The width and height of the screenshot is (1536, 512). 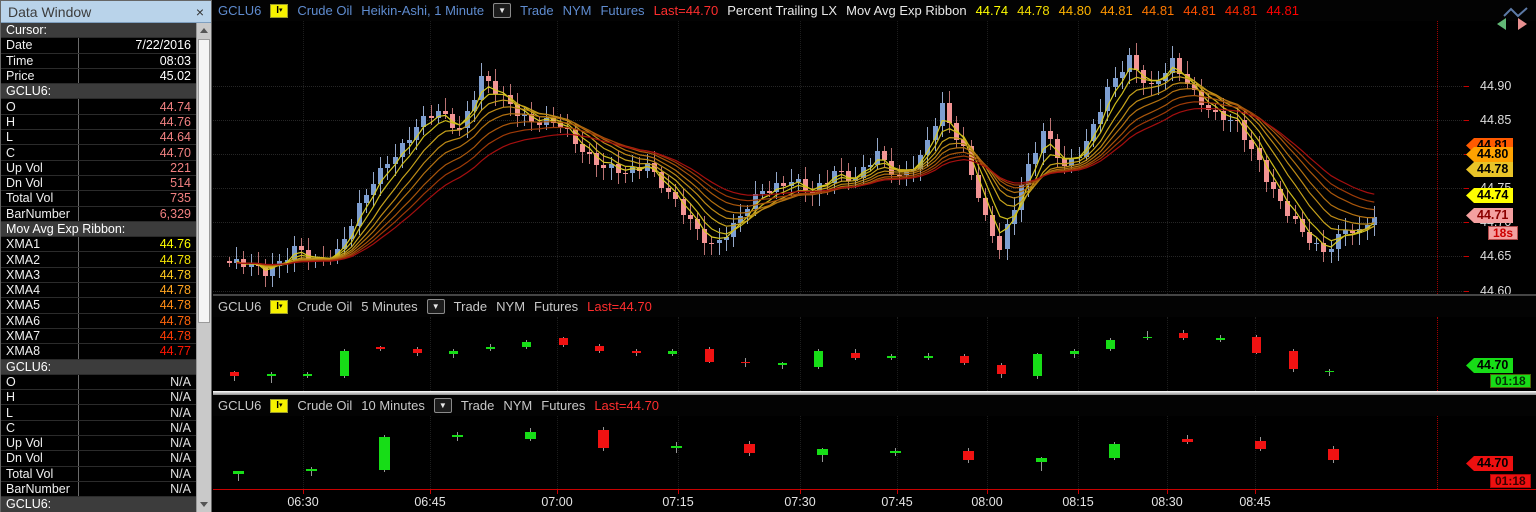 What do you see at coordinates (204, 504) in the screenshot?
I see `scroll-down-icon` at bounding box center [204, 504].